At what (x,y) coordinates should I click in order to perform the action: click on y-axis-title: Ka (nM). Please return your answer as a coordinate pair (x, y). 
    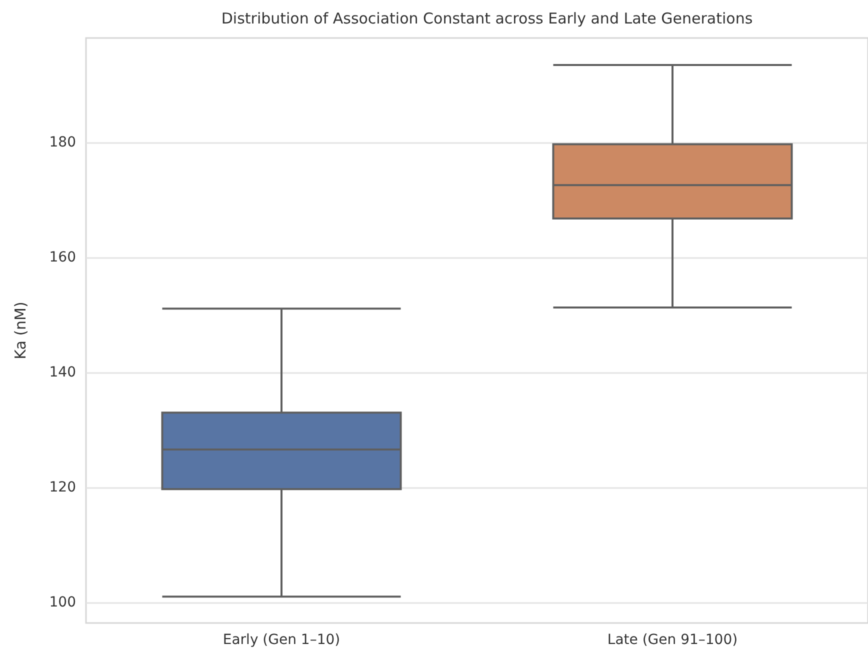
    Looking at the image, I should click on (21, 331).